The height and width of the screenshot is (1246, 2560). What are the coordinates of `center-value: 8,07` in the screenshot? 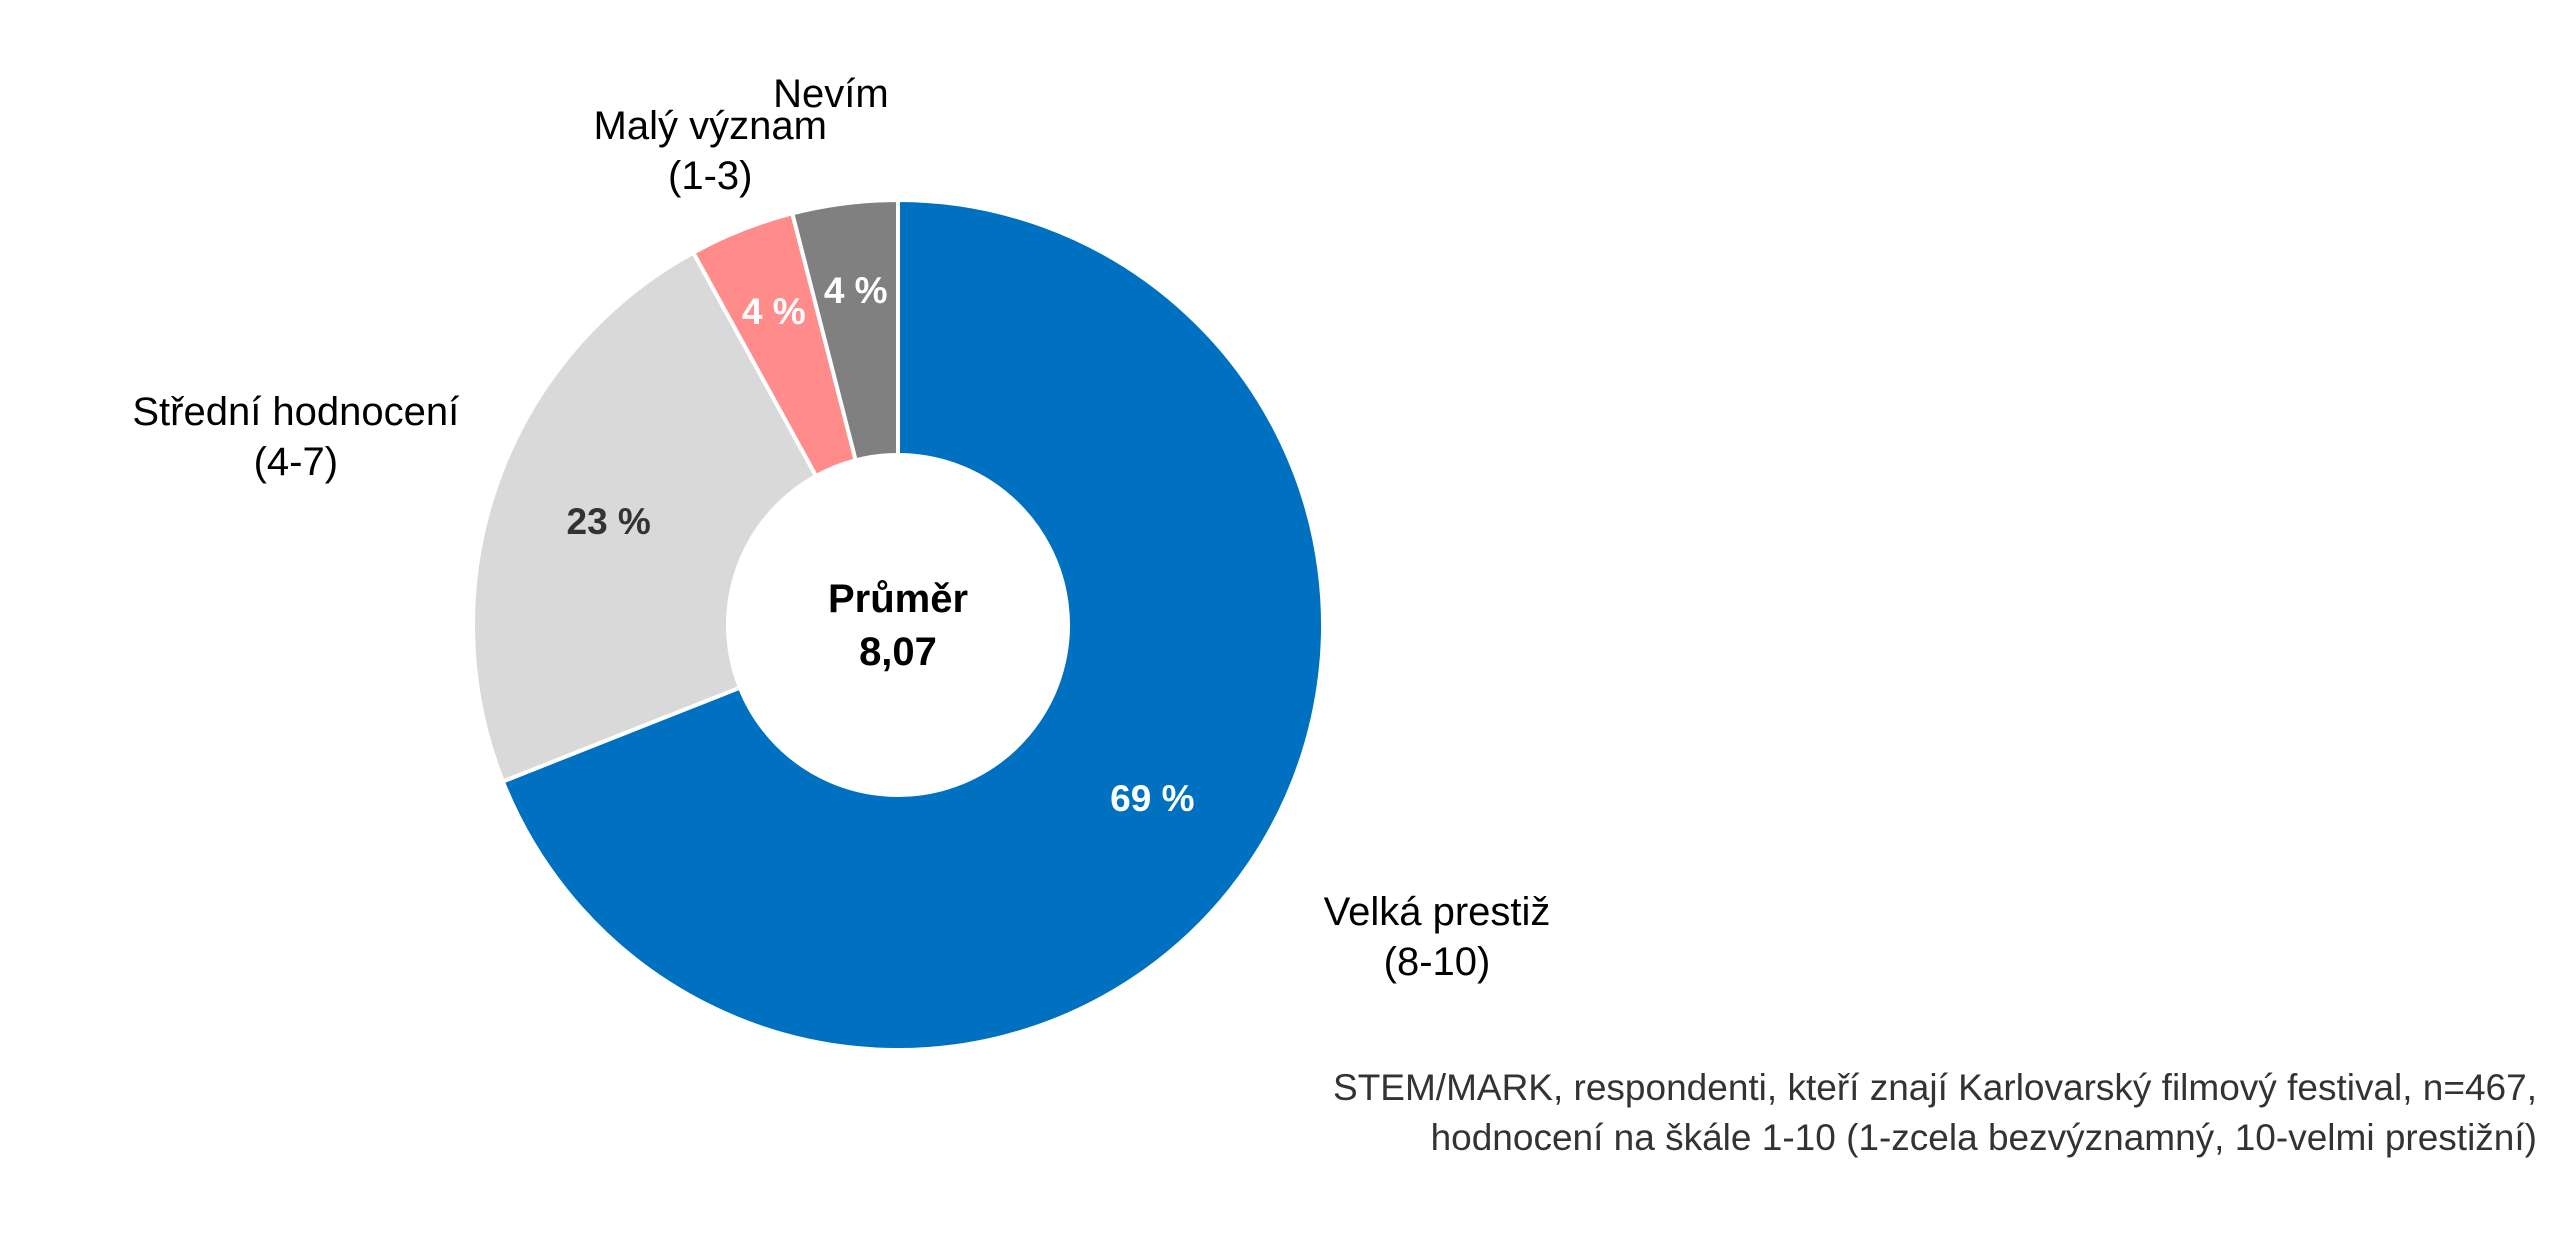 It's located at (898, 652).